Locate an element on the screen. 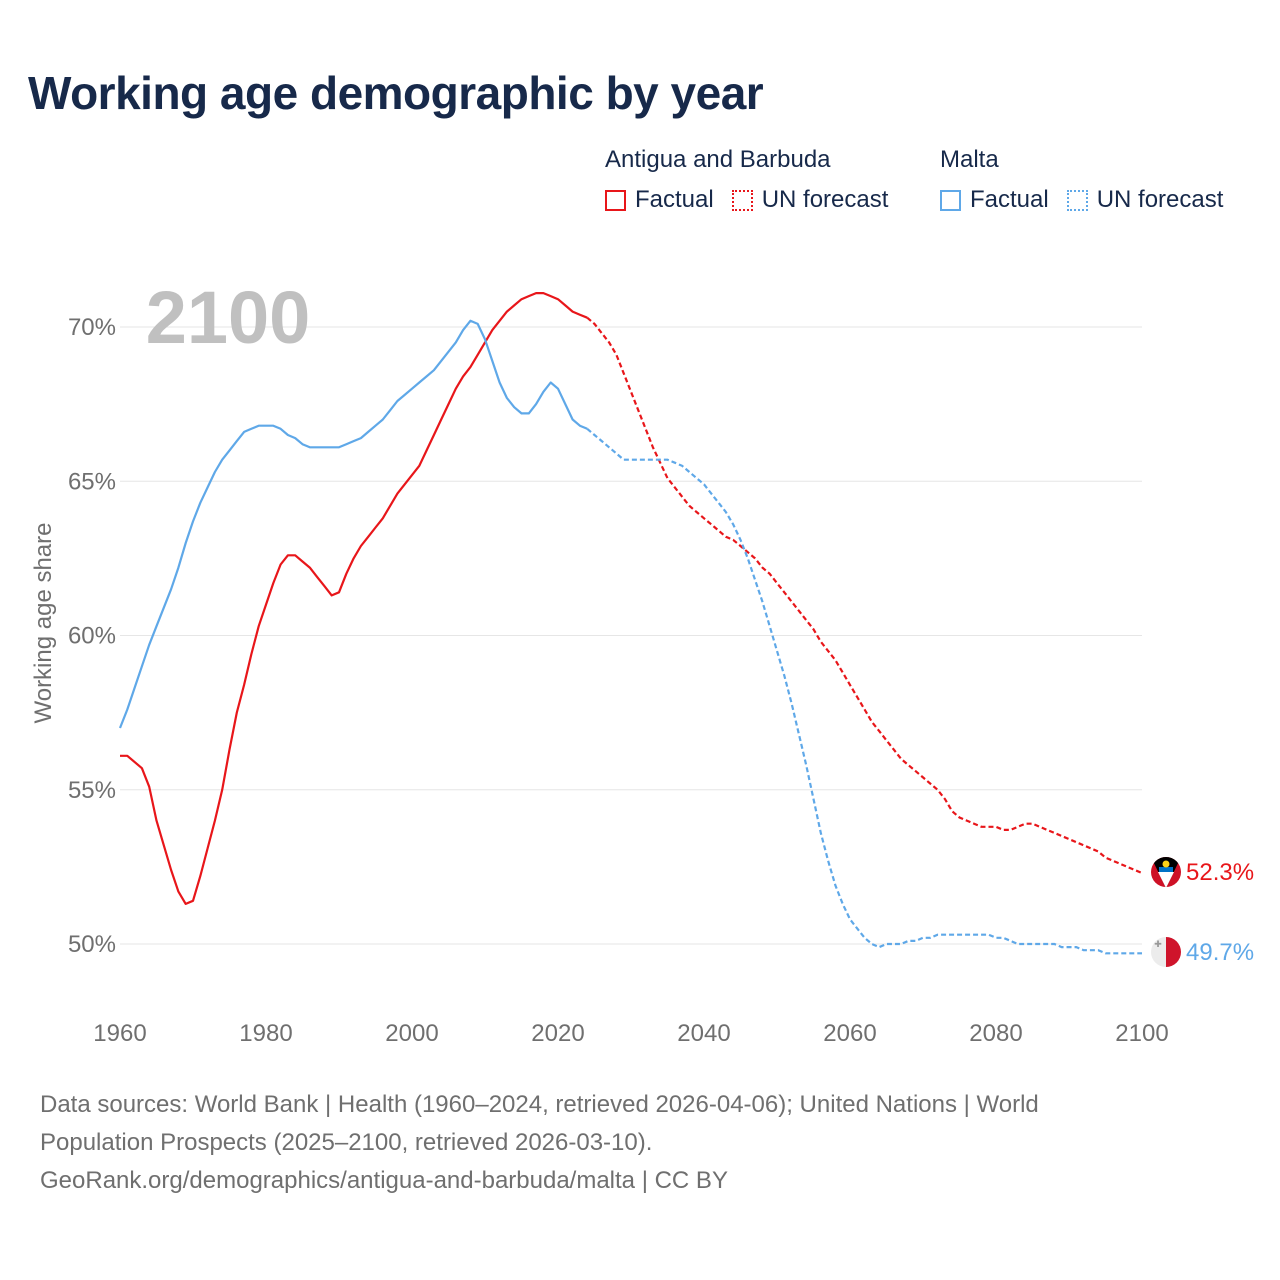  x-tick-label: 2100 is located at coordinates (1141, 1033).